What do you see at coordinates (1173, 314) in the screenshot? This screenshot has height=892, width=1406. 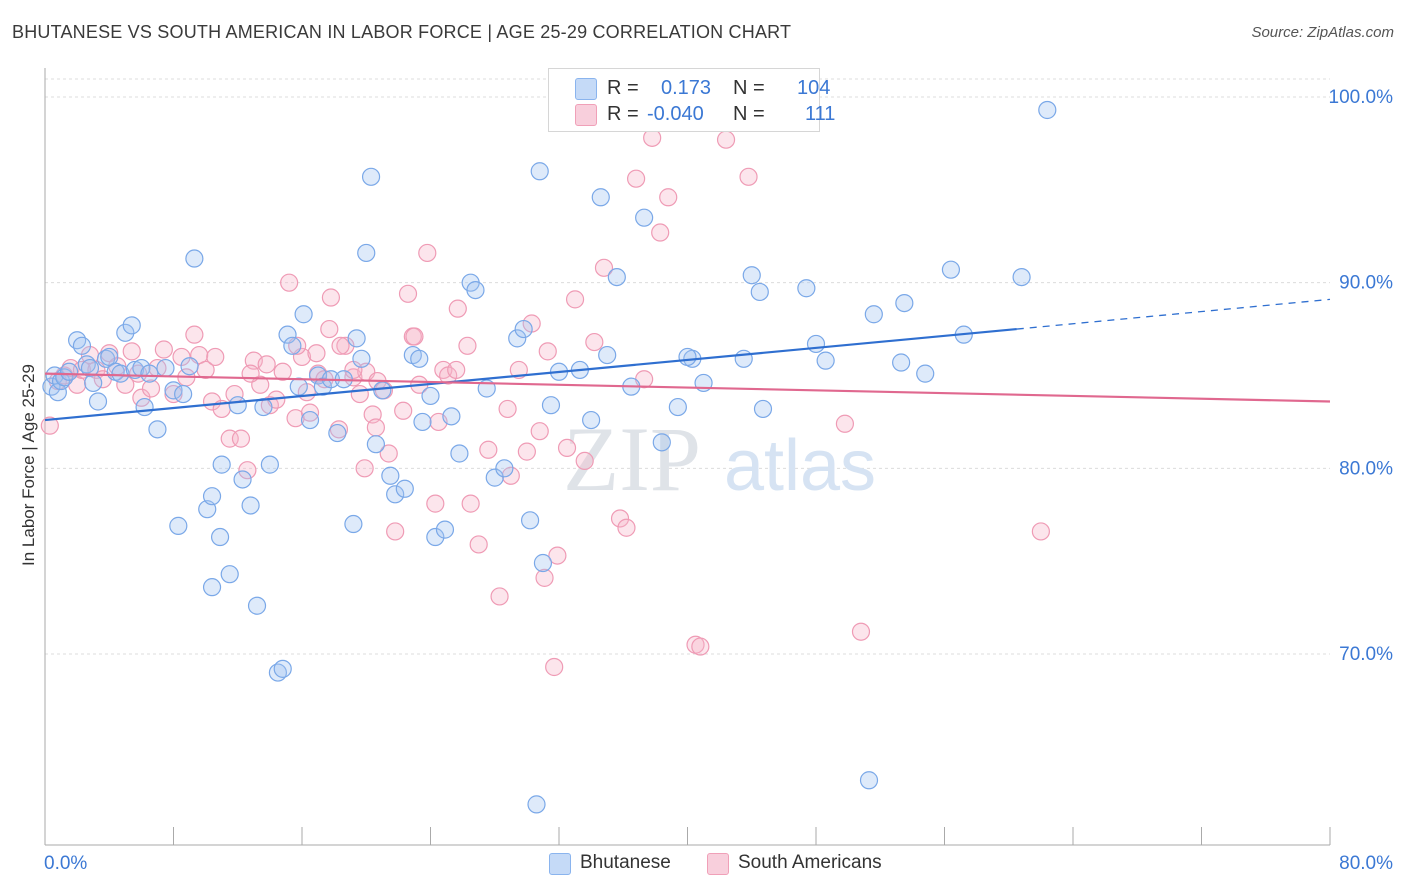 I see `bhutanese-trend-extension` at bounding box center [1173, 314].